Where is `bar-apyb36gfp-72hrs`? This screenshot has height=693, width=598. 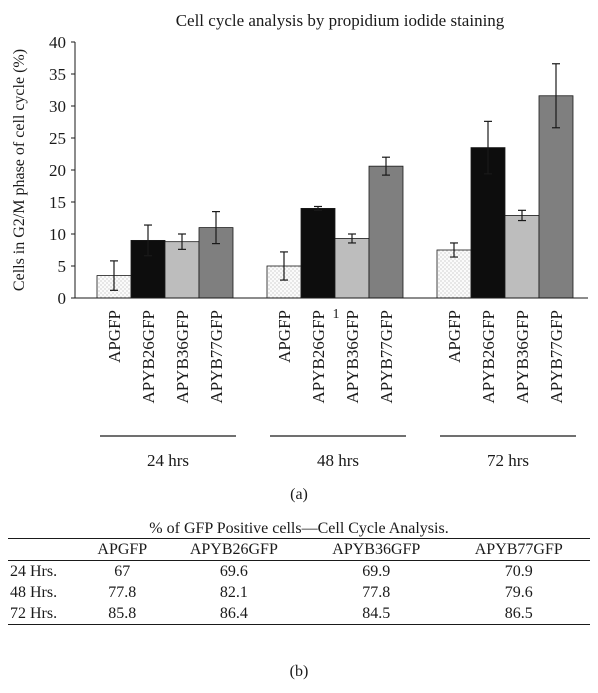 bar-apyb36gfp-72hrs is located at coordinates (522, 257).